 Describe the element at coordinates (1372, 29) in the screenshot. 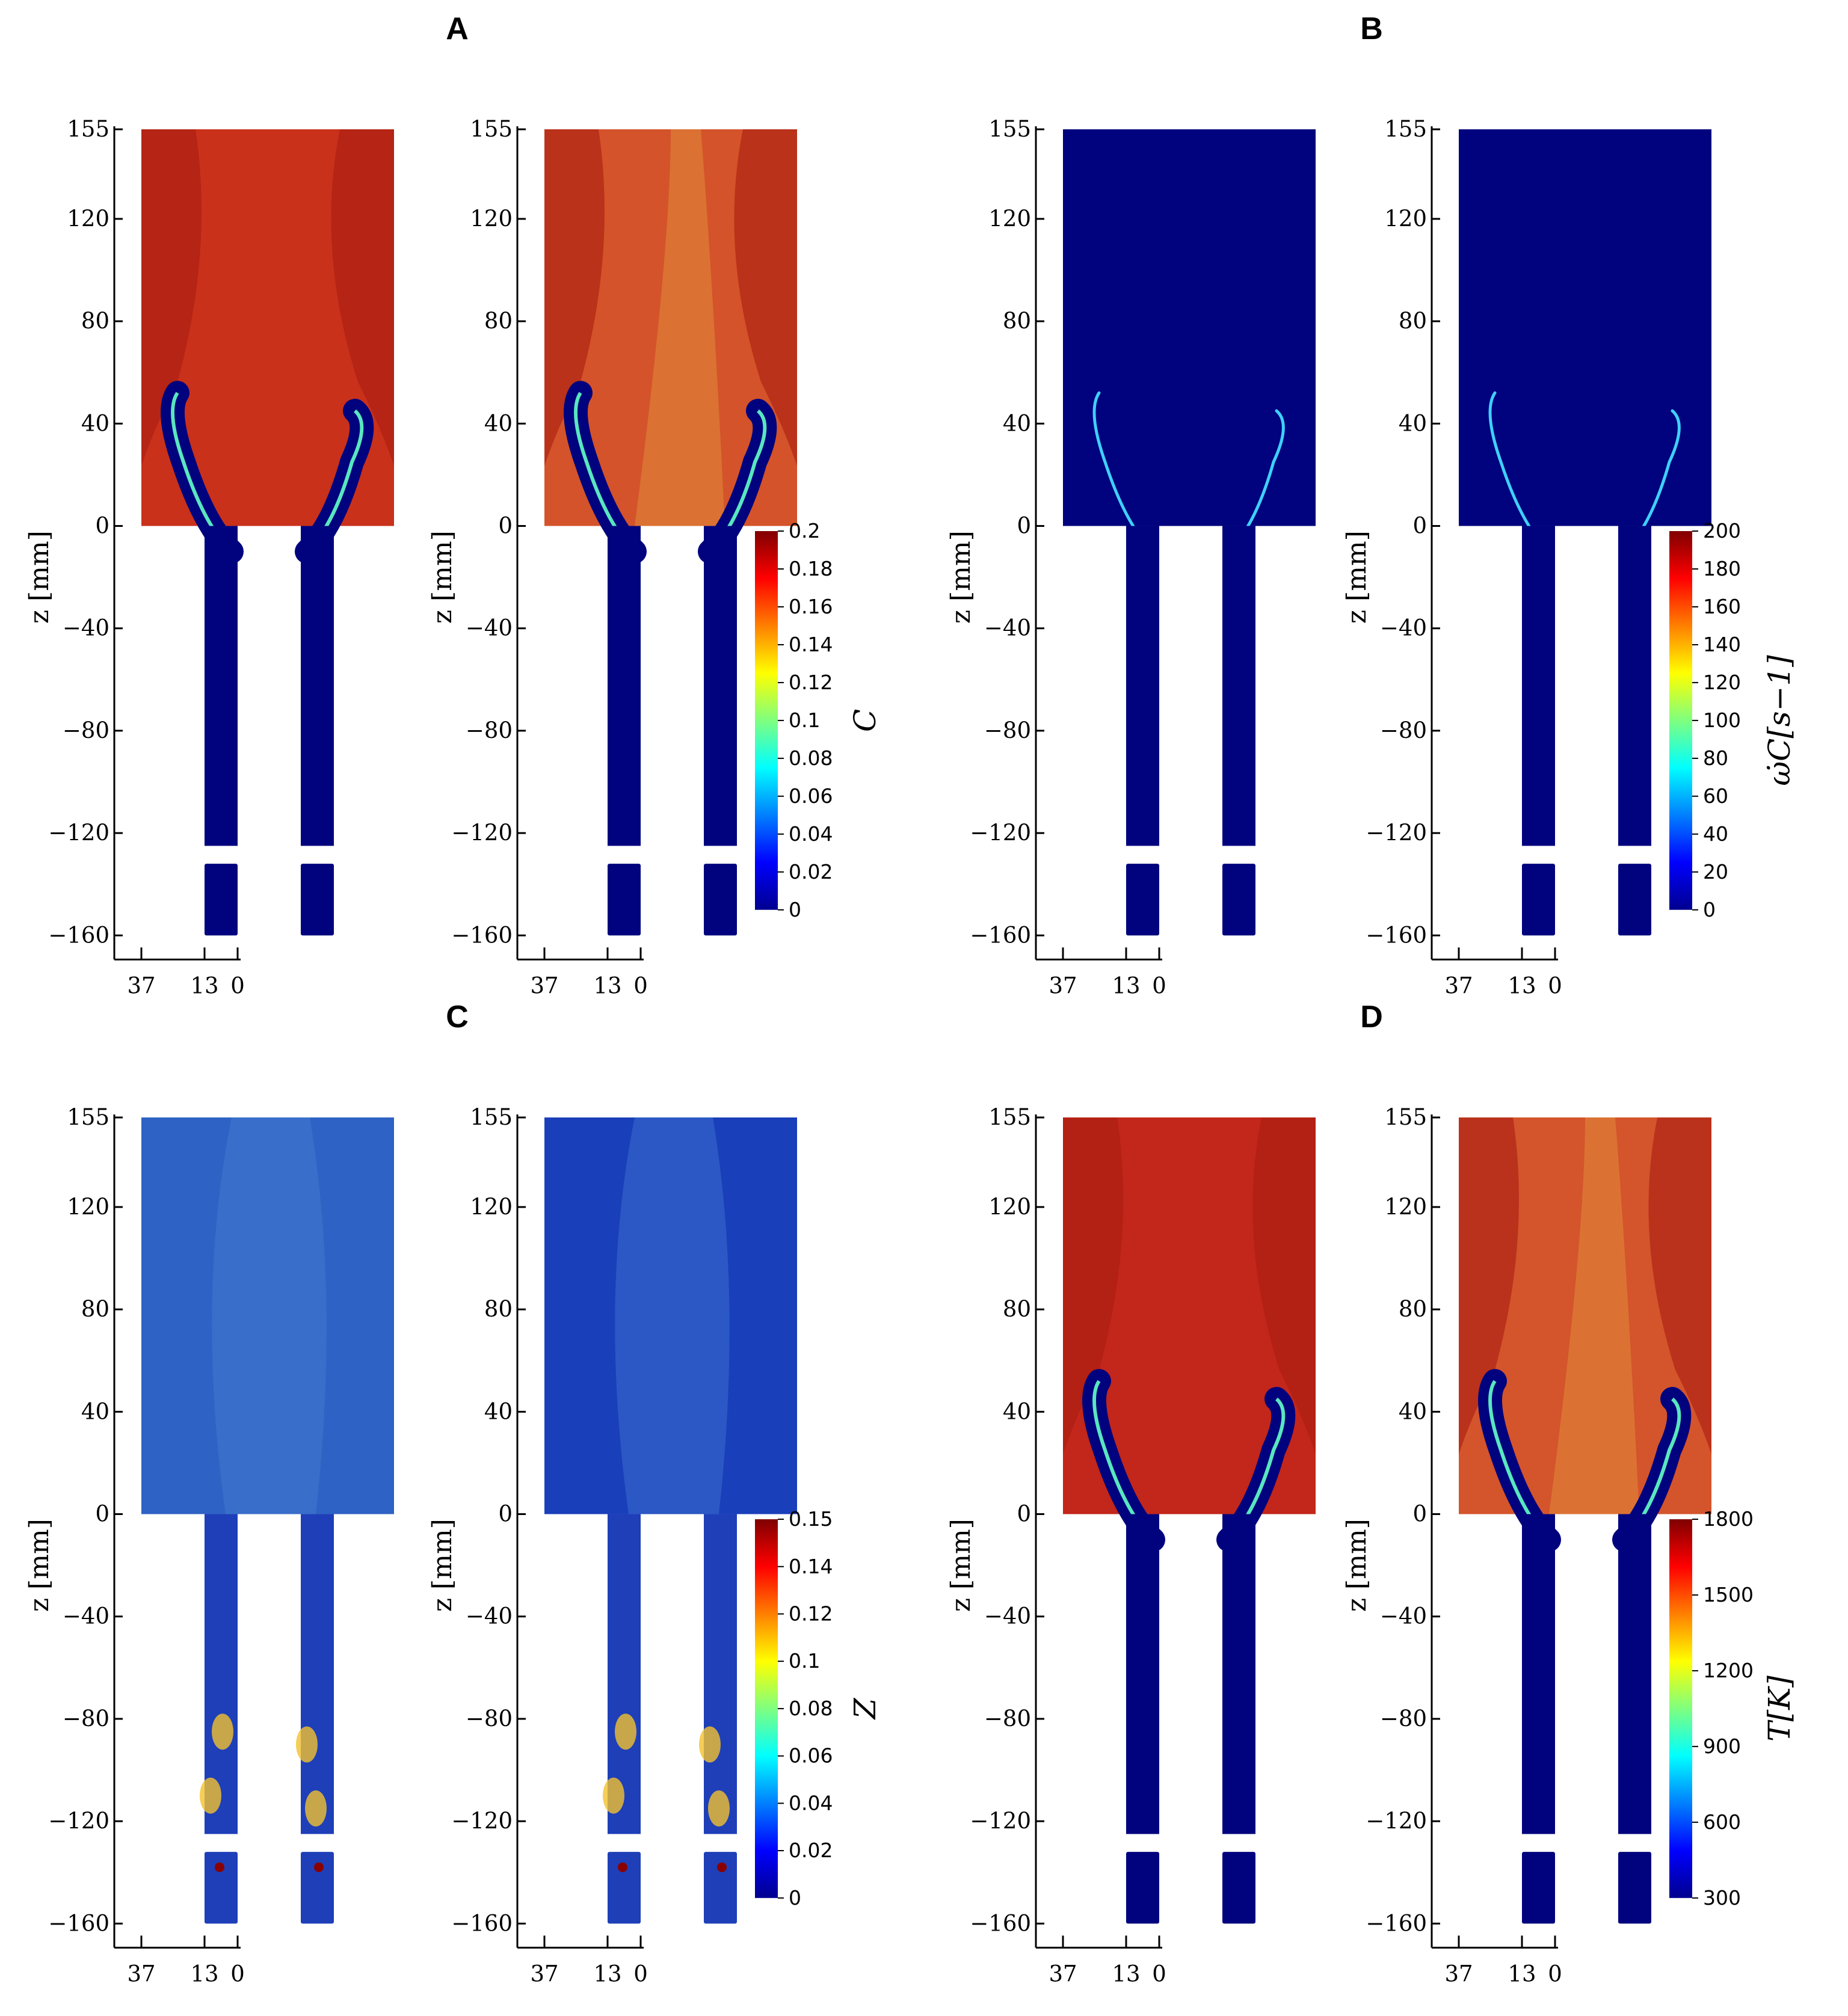

I see `panel-letter-B: B` at that location.